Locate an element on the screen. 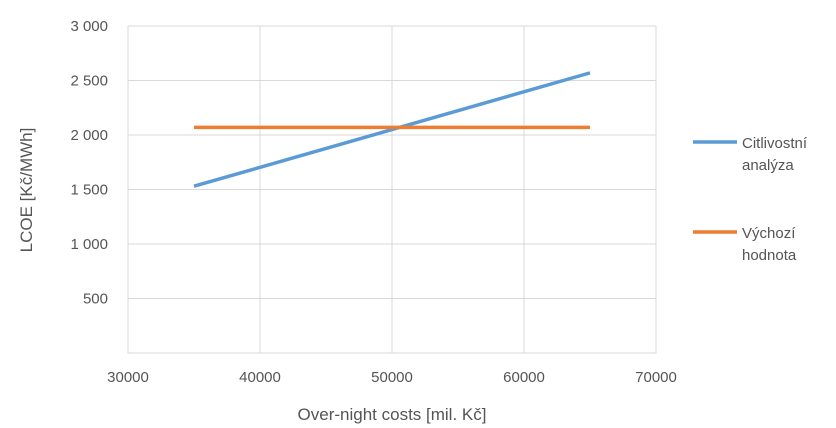  legend-label-1: analýza is located at coordinates (768, 165).